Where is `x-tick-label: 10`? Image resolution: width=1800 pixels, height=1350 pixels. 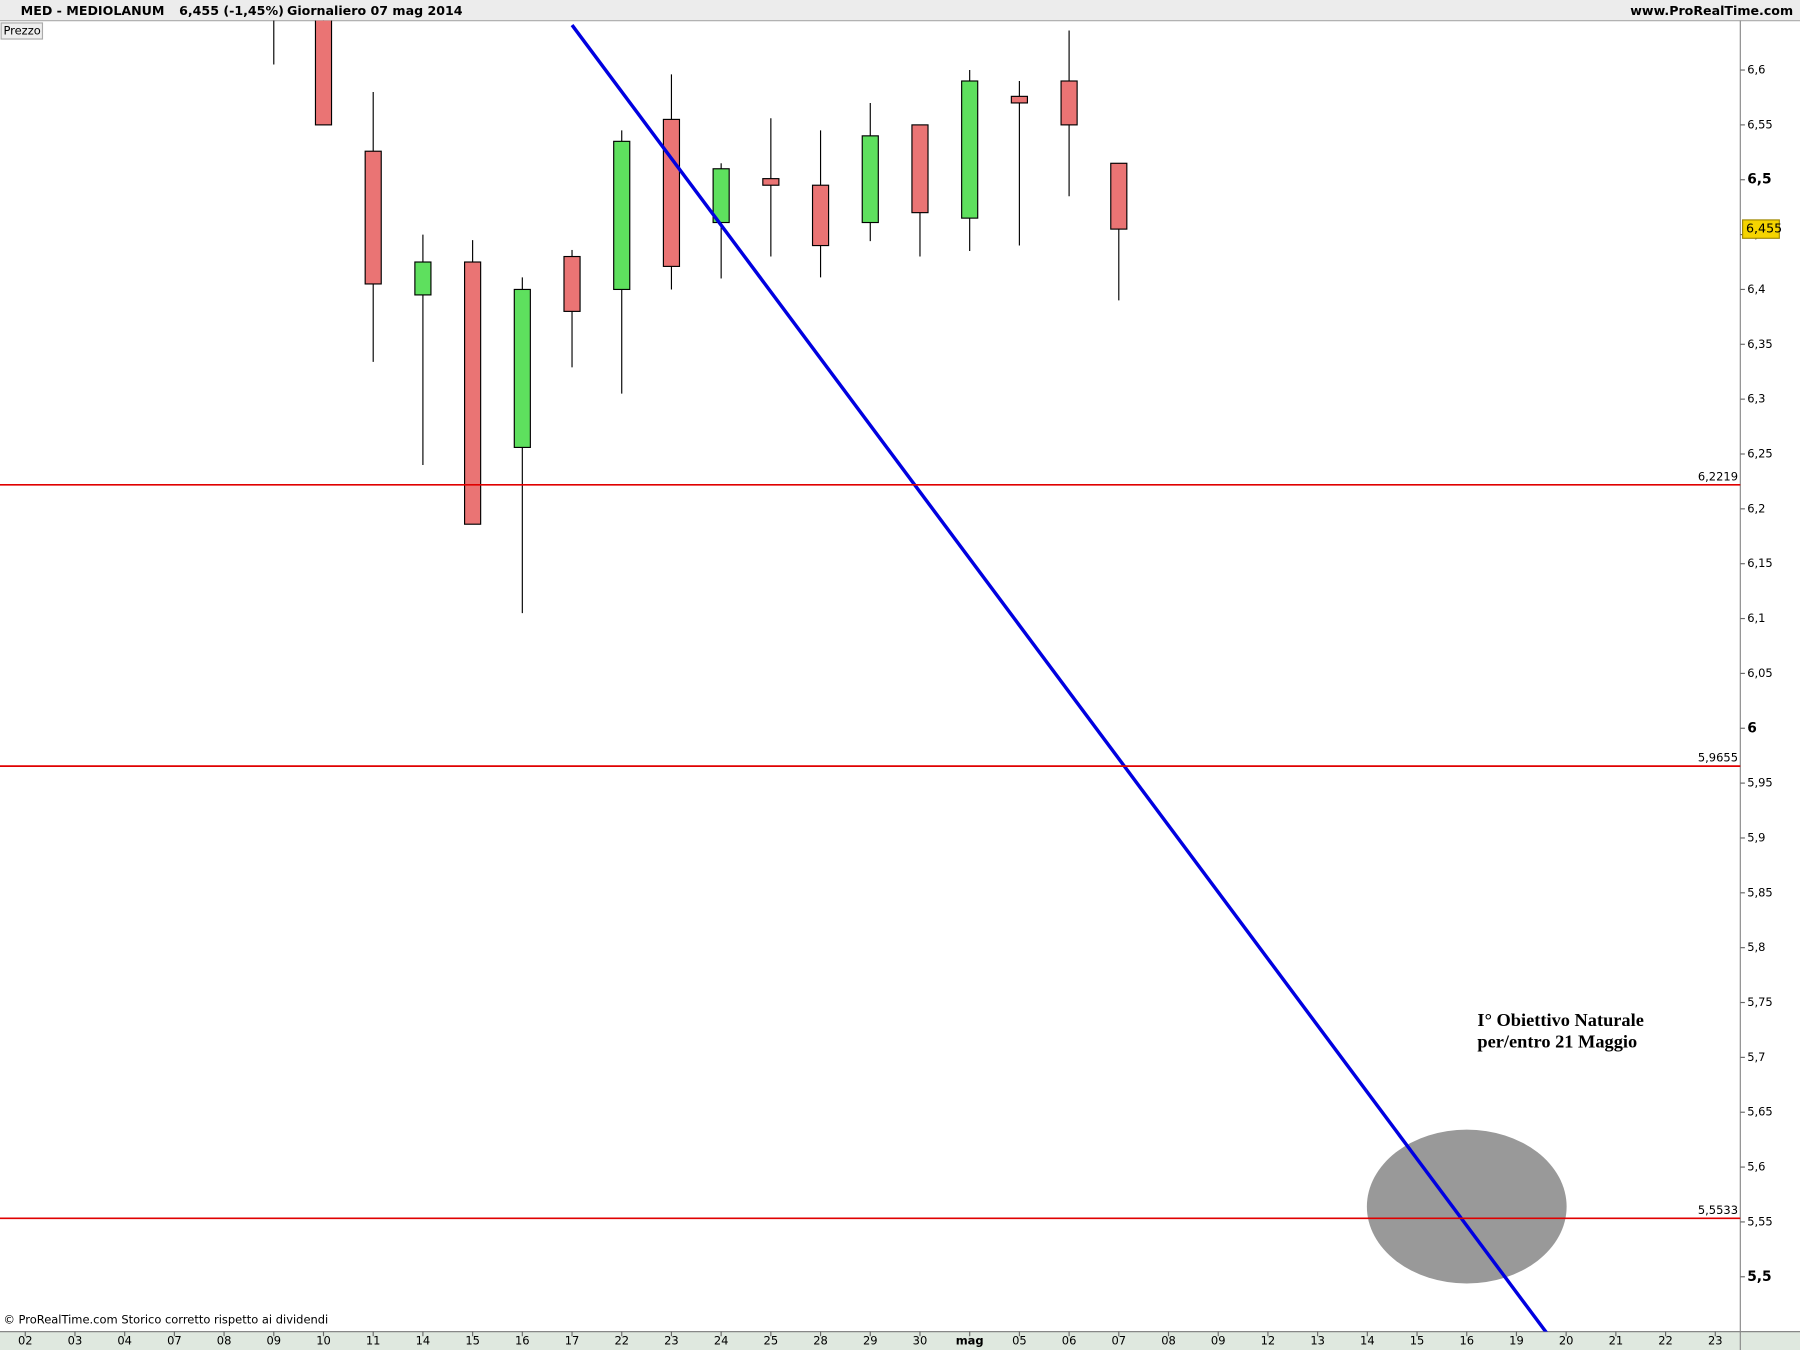
x-tick-label: 10 is located at coordinates (323, 1340).